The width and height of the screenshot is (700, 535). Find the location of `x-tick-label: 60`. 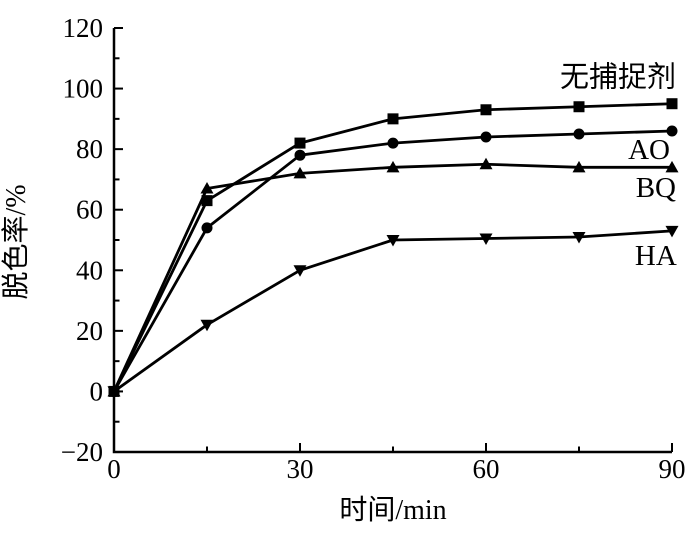

x-tick-label: 60 is located at coordinates (486, 469).